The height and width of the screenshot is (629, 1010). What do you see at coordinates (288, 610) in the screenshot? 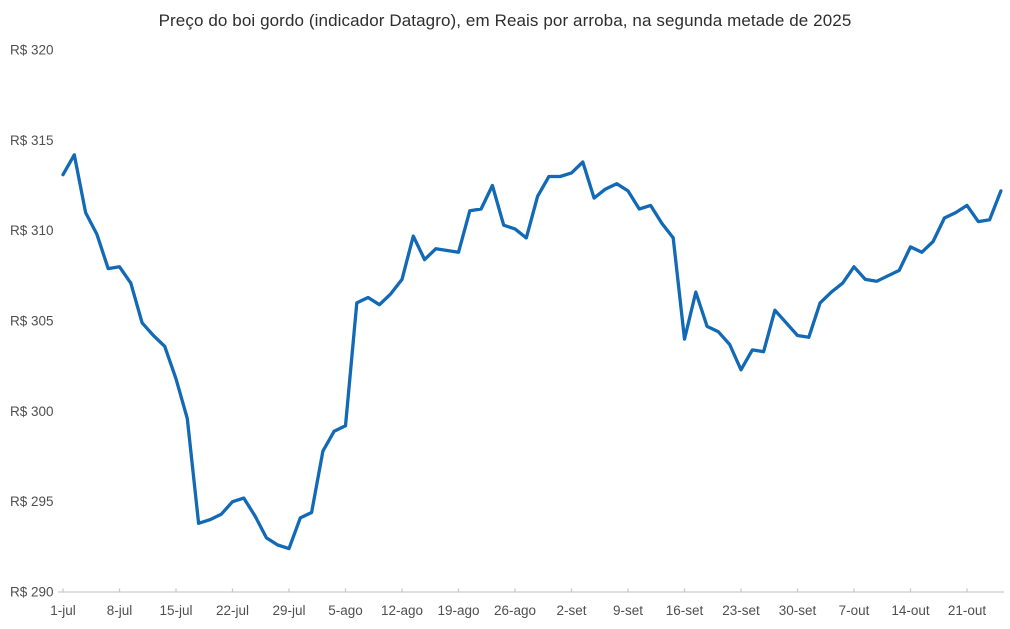
I see `x-axis-label: 29-jul` at bounding box center [288, 610].